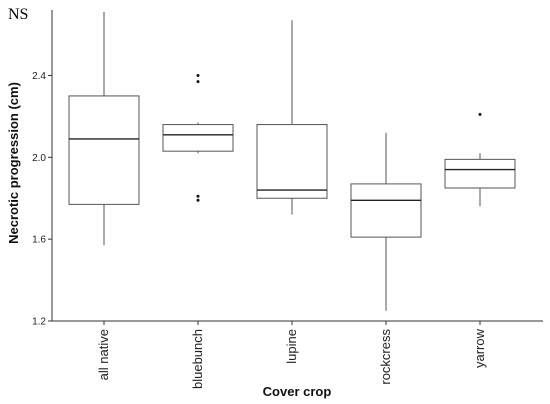 This screenshot has width=550, height=404. What do you see at coordinates (479, 348) in the screenshot?
I see `x-tick-label: yarrow` at bounding box center [479, 348].